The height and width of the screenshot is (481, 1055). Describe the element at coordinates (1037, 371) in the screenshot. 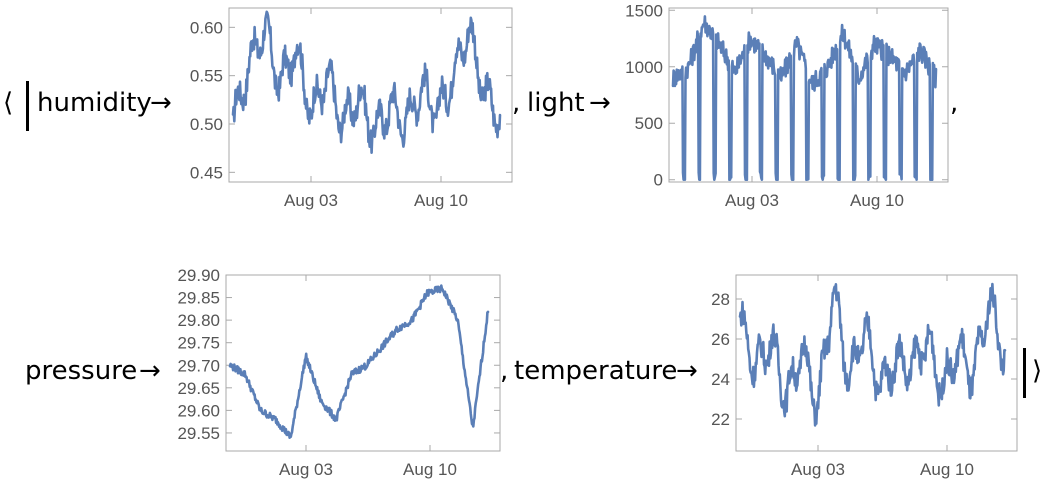

I see `close-angle-bracket: ⟩` at that location.